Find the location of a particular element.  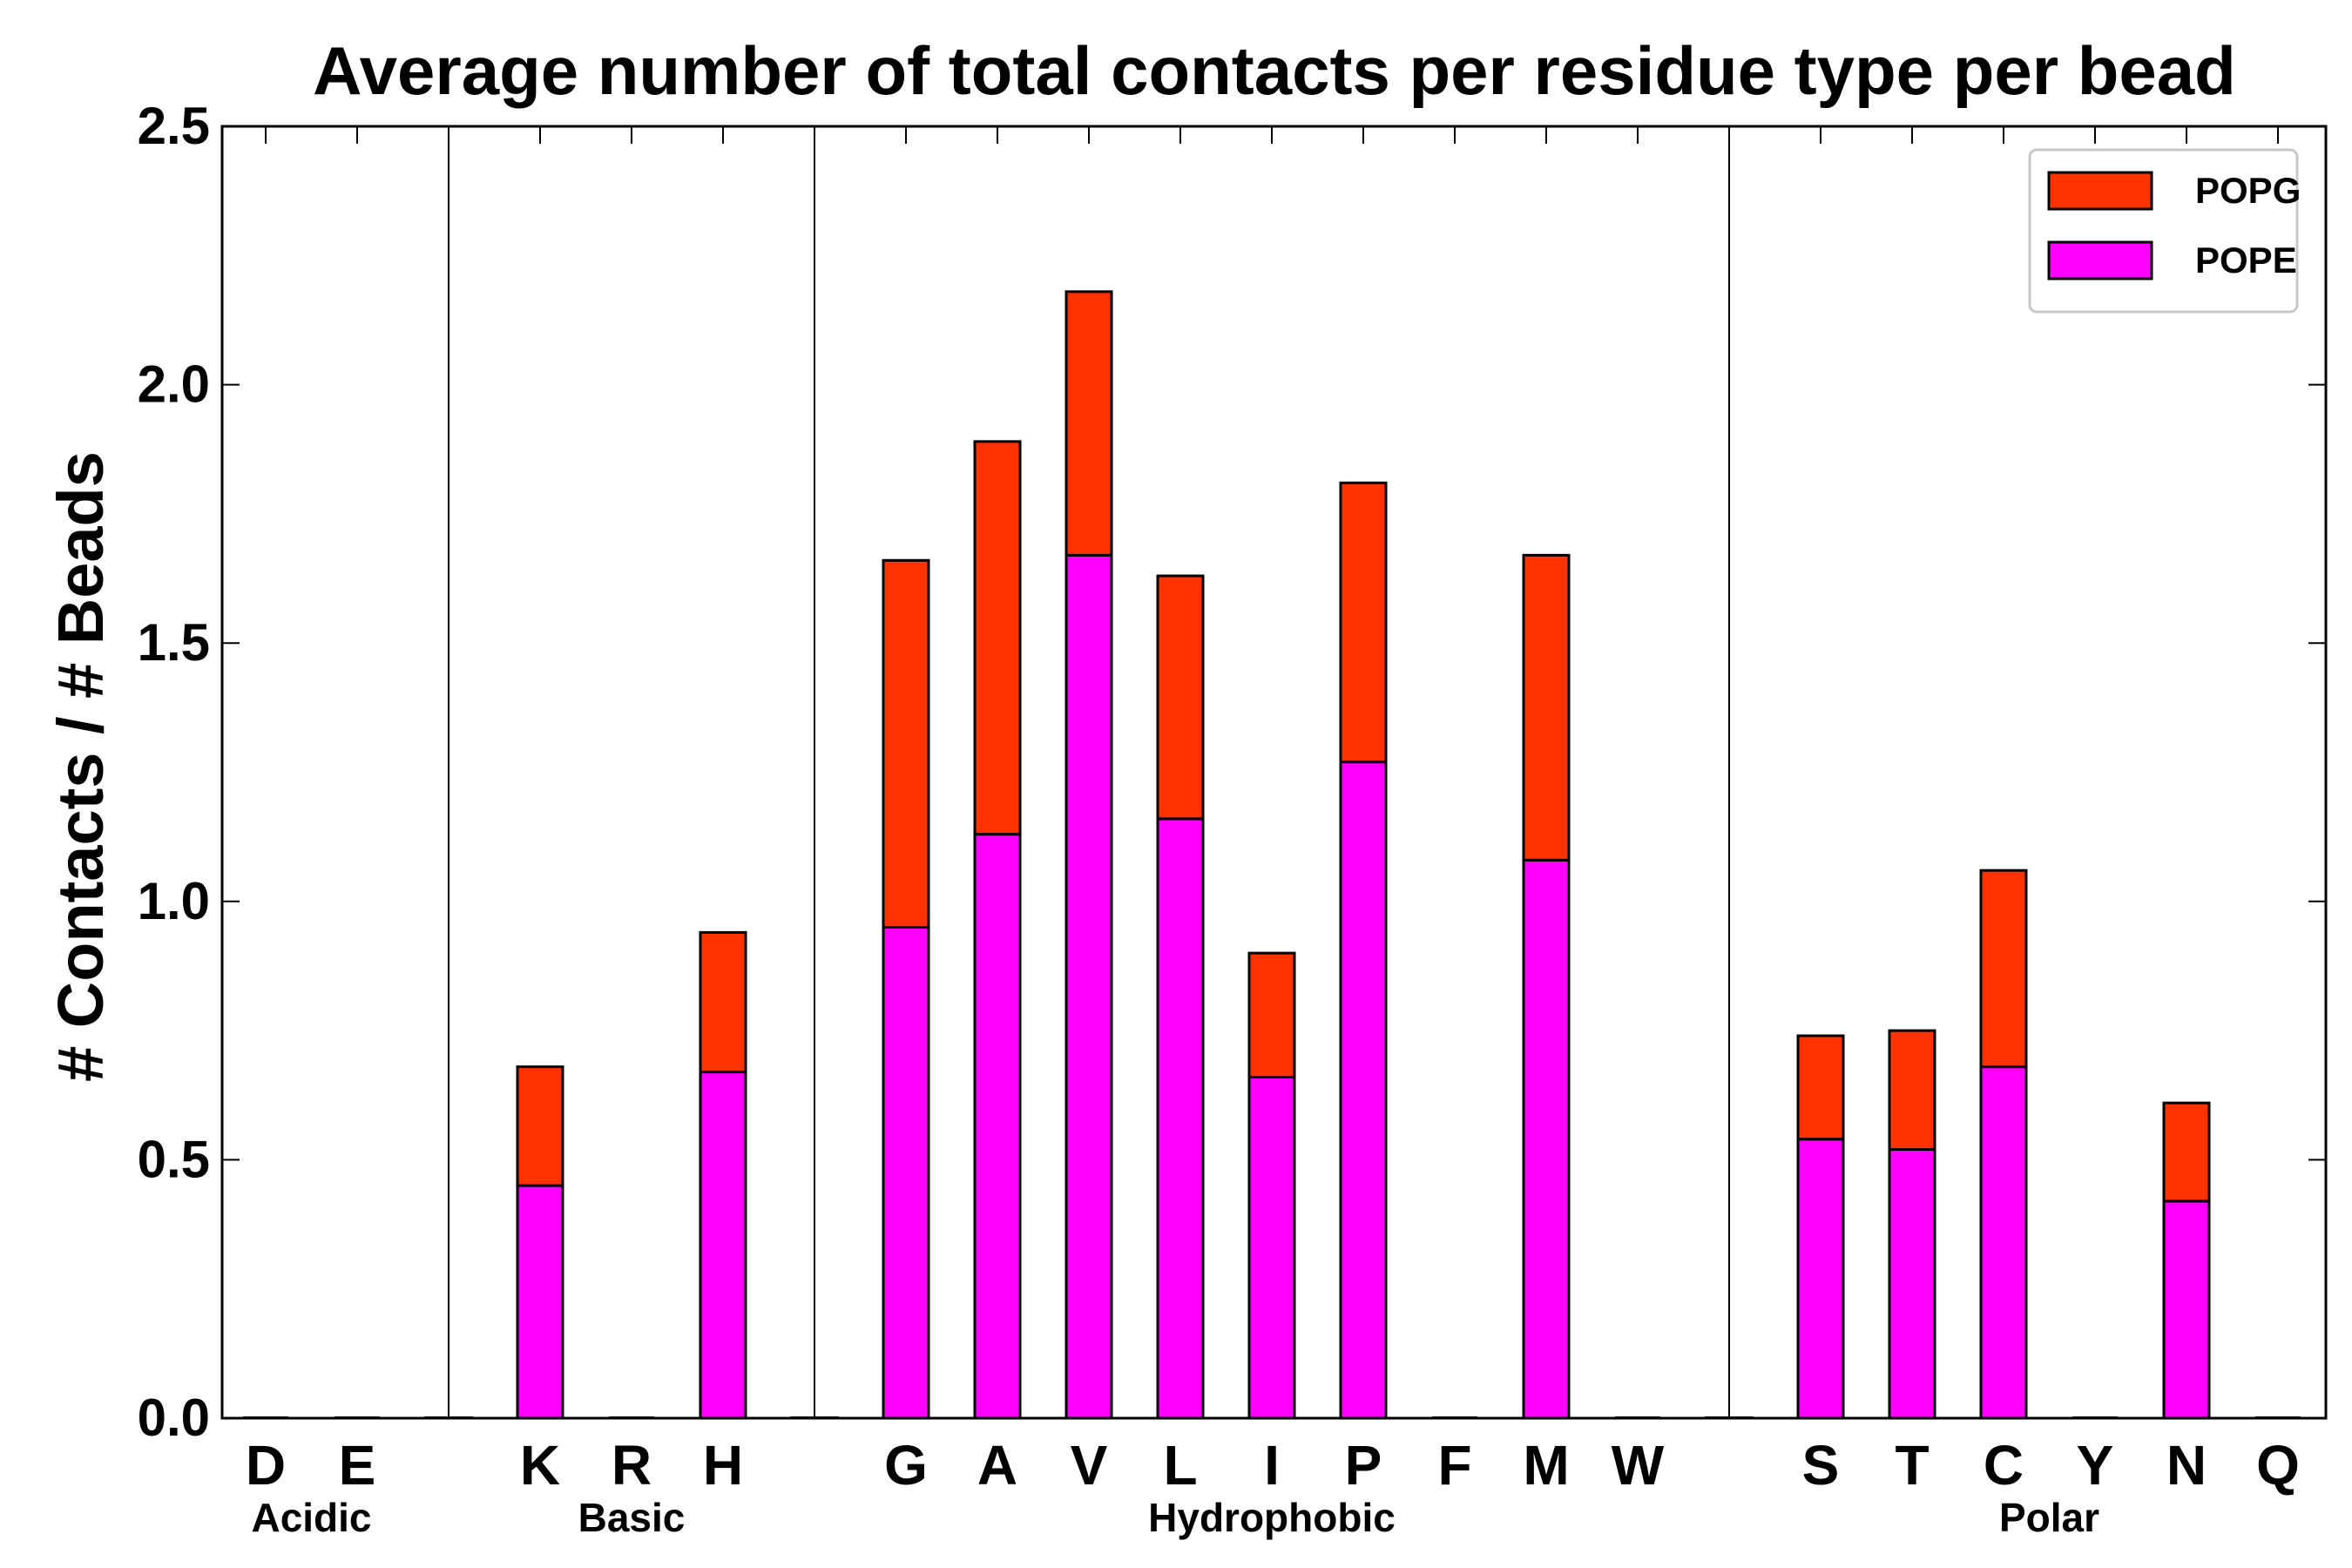

x-tick-label-R: R is located at coordinates (632, 1466).